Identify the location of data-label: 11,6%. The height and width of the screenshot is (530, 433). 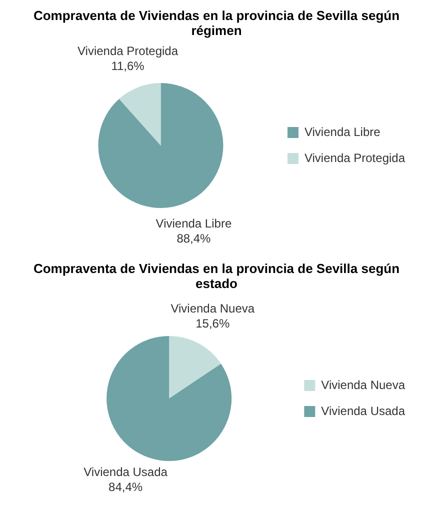
(128, 65).